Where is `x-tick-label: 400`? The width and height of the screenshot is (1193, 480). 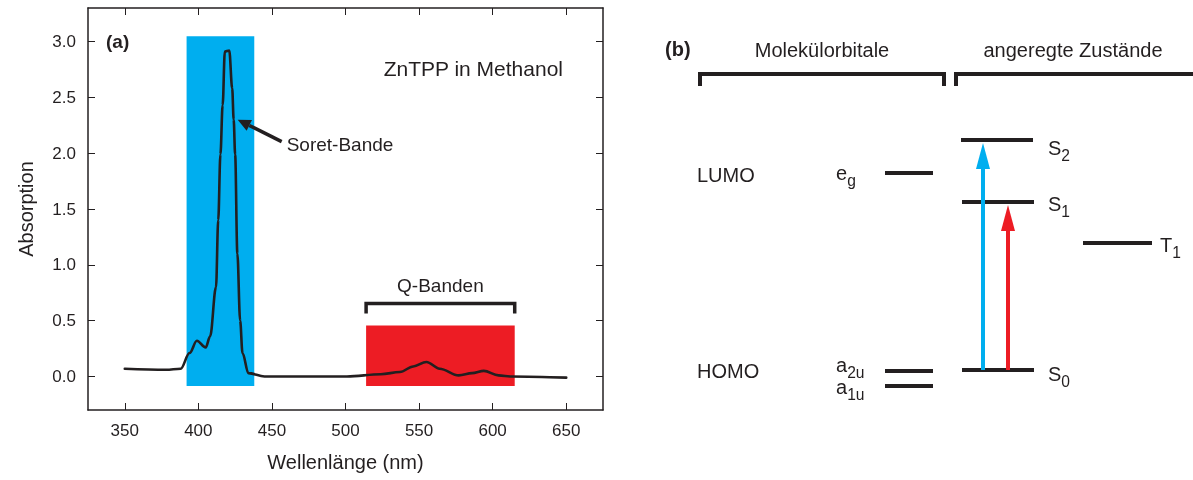
x-tick-label: 400 is located at coordinates (198, 430).